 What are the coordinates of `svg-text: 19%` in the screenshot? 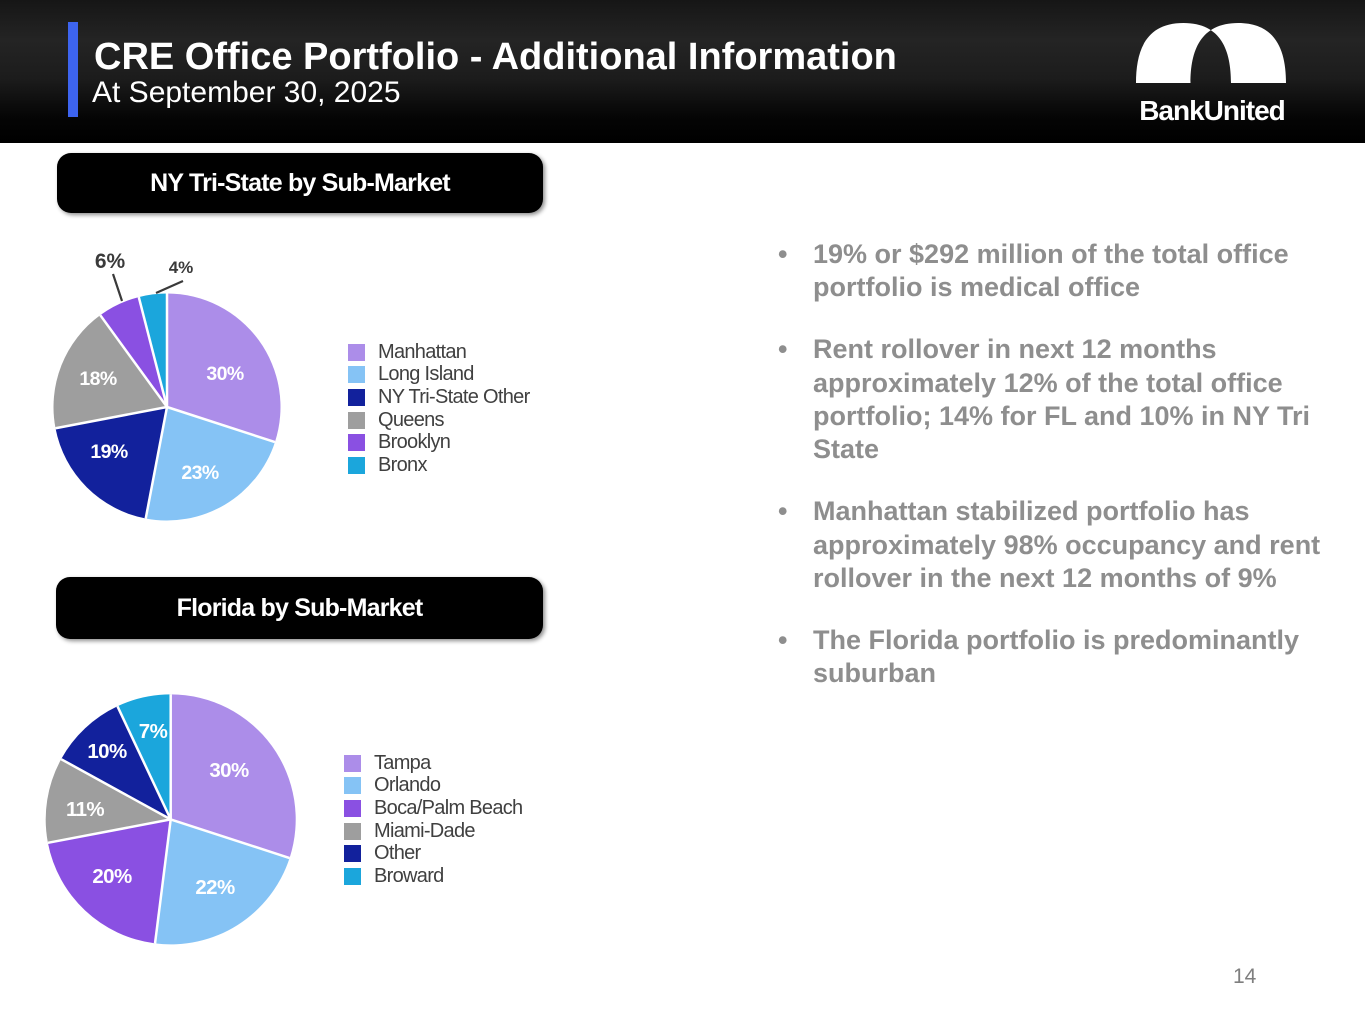 It's located at (108, 452).